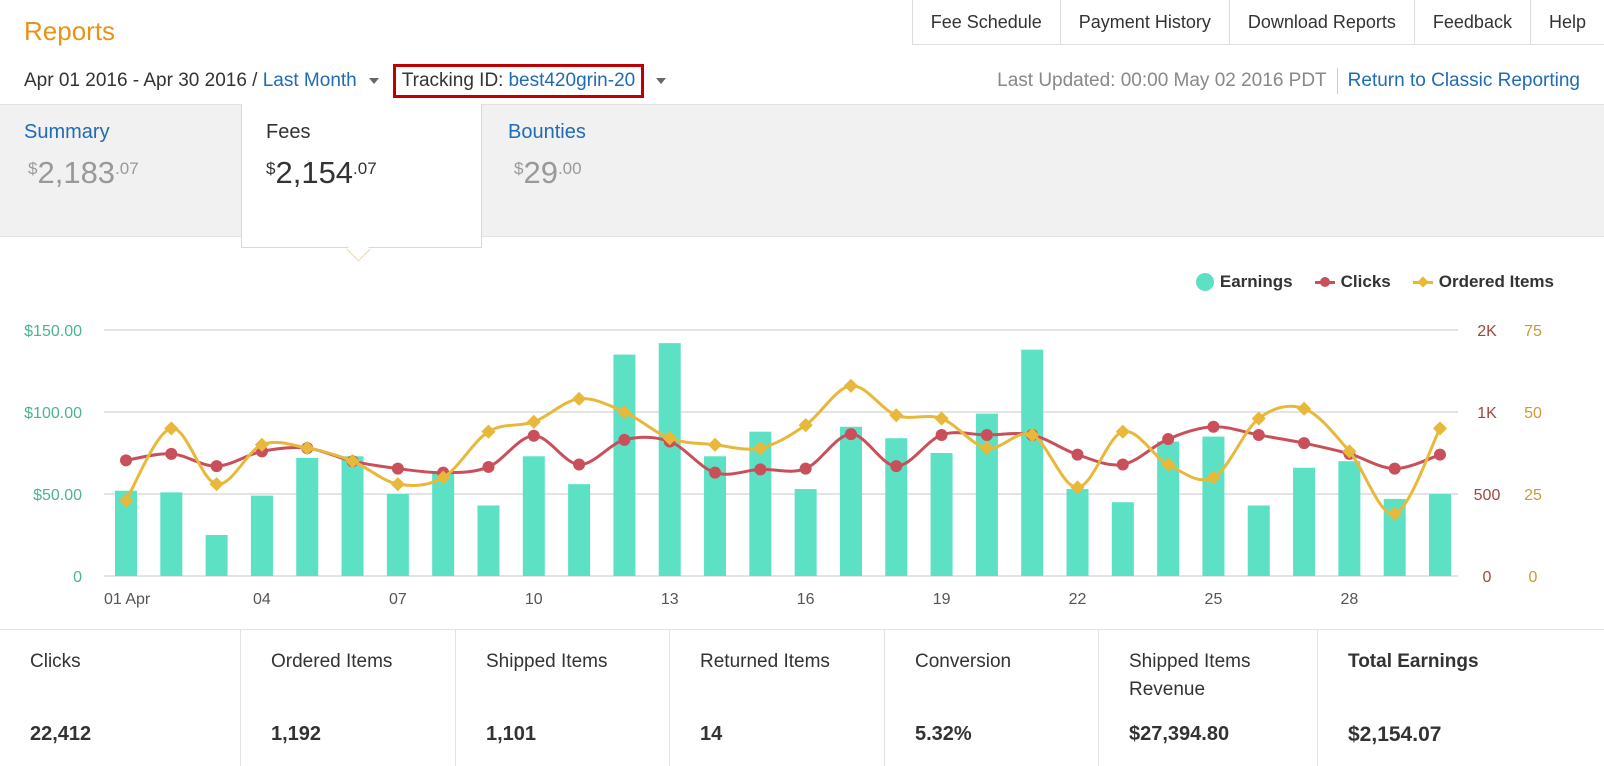 The image size is (1604, 766). Describe the element at coordinates (1324, 282) in the screenshot. I see `legend-clicks-swatch` at that location.